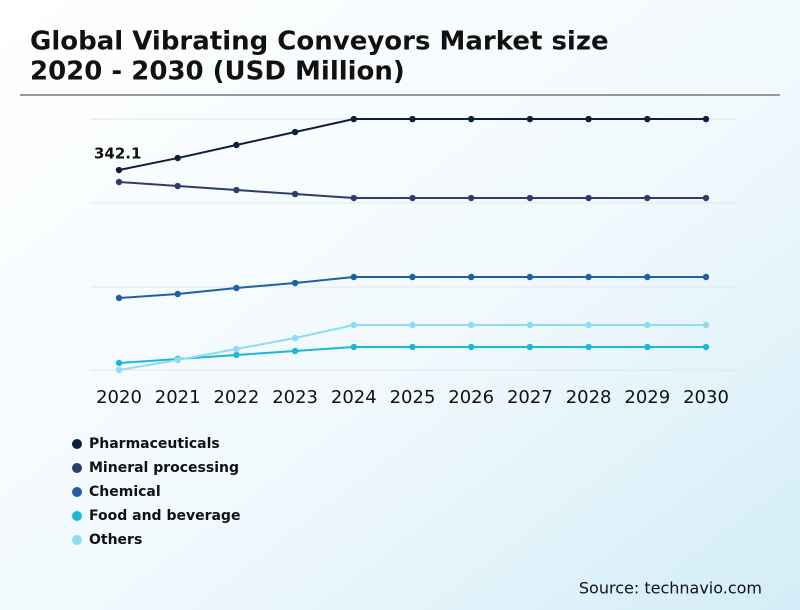  Describe the element at coordinates (154, 444) in the screenshot. I see `legend-label: Pharmaceuticals` at that location.